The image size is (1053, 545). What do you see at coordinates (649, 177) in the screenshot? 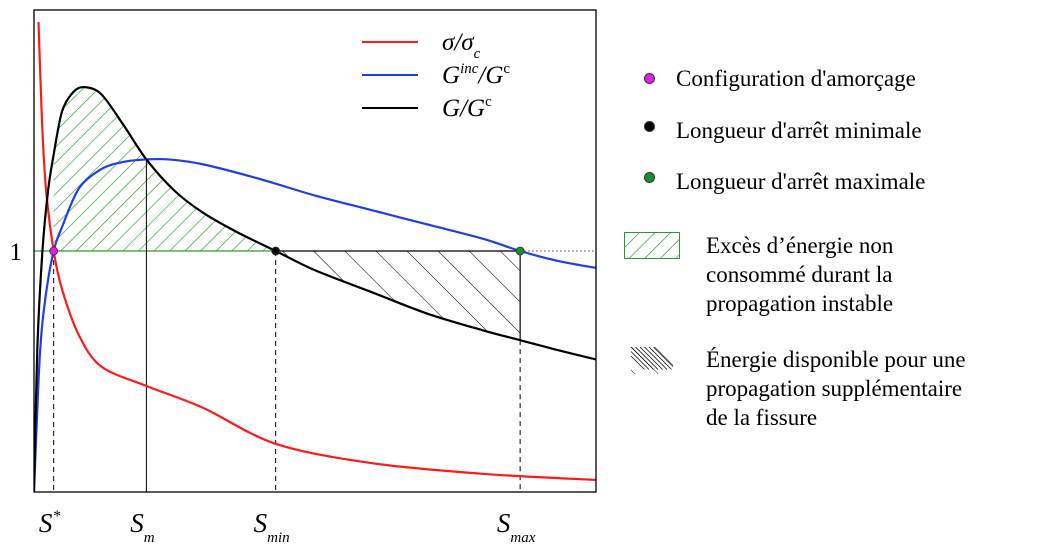
I see `legend-marker-arret-max-icon` at bounding box center [649, 177].